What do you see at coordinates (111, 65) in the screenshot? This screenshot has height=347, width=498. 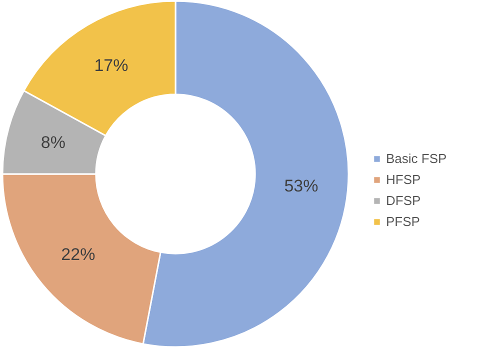 I see `data-label: 17%` at bounding box center [111, 65].